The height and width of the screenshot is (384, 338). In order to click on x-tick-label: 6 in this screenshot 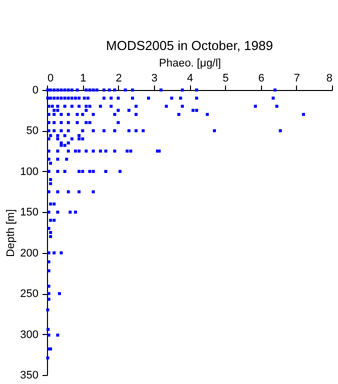, I will do `click(261, 78)`.